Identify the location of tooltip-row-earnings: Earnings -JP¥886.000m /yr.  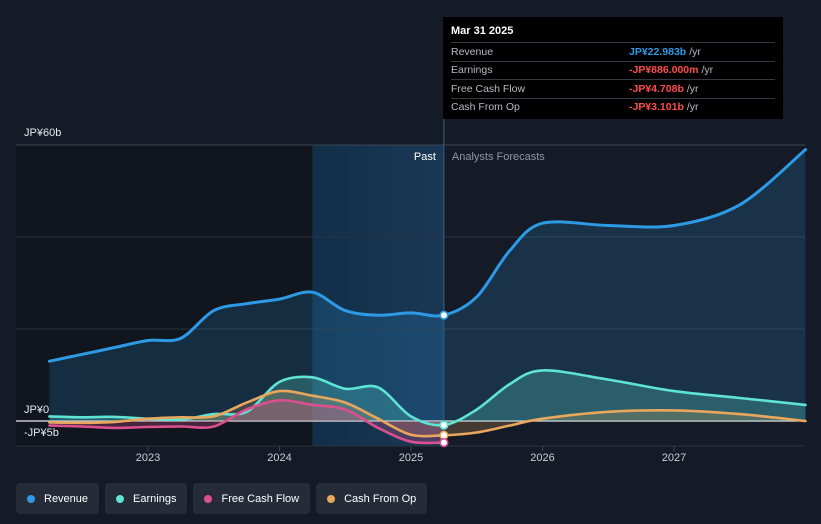
(613, 70).